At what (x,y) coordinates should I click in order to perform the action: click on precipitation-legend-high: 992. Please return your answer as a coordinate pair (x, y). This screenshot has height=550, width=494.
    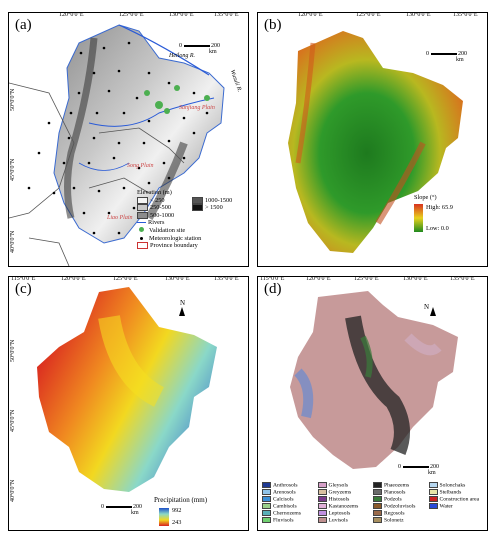
    Looking at the image, I should click on (177, 510).